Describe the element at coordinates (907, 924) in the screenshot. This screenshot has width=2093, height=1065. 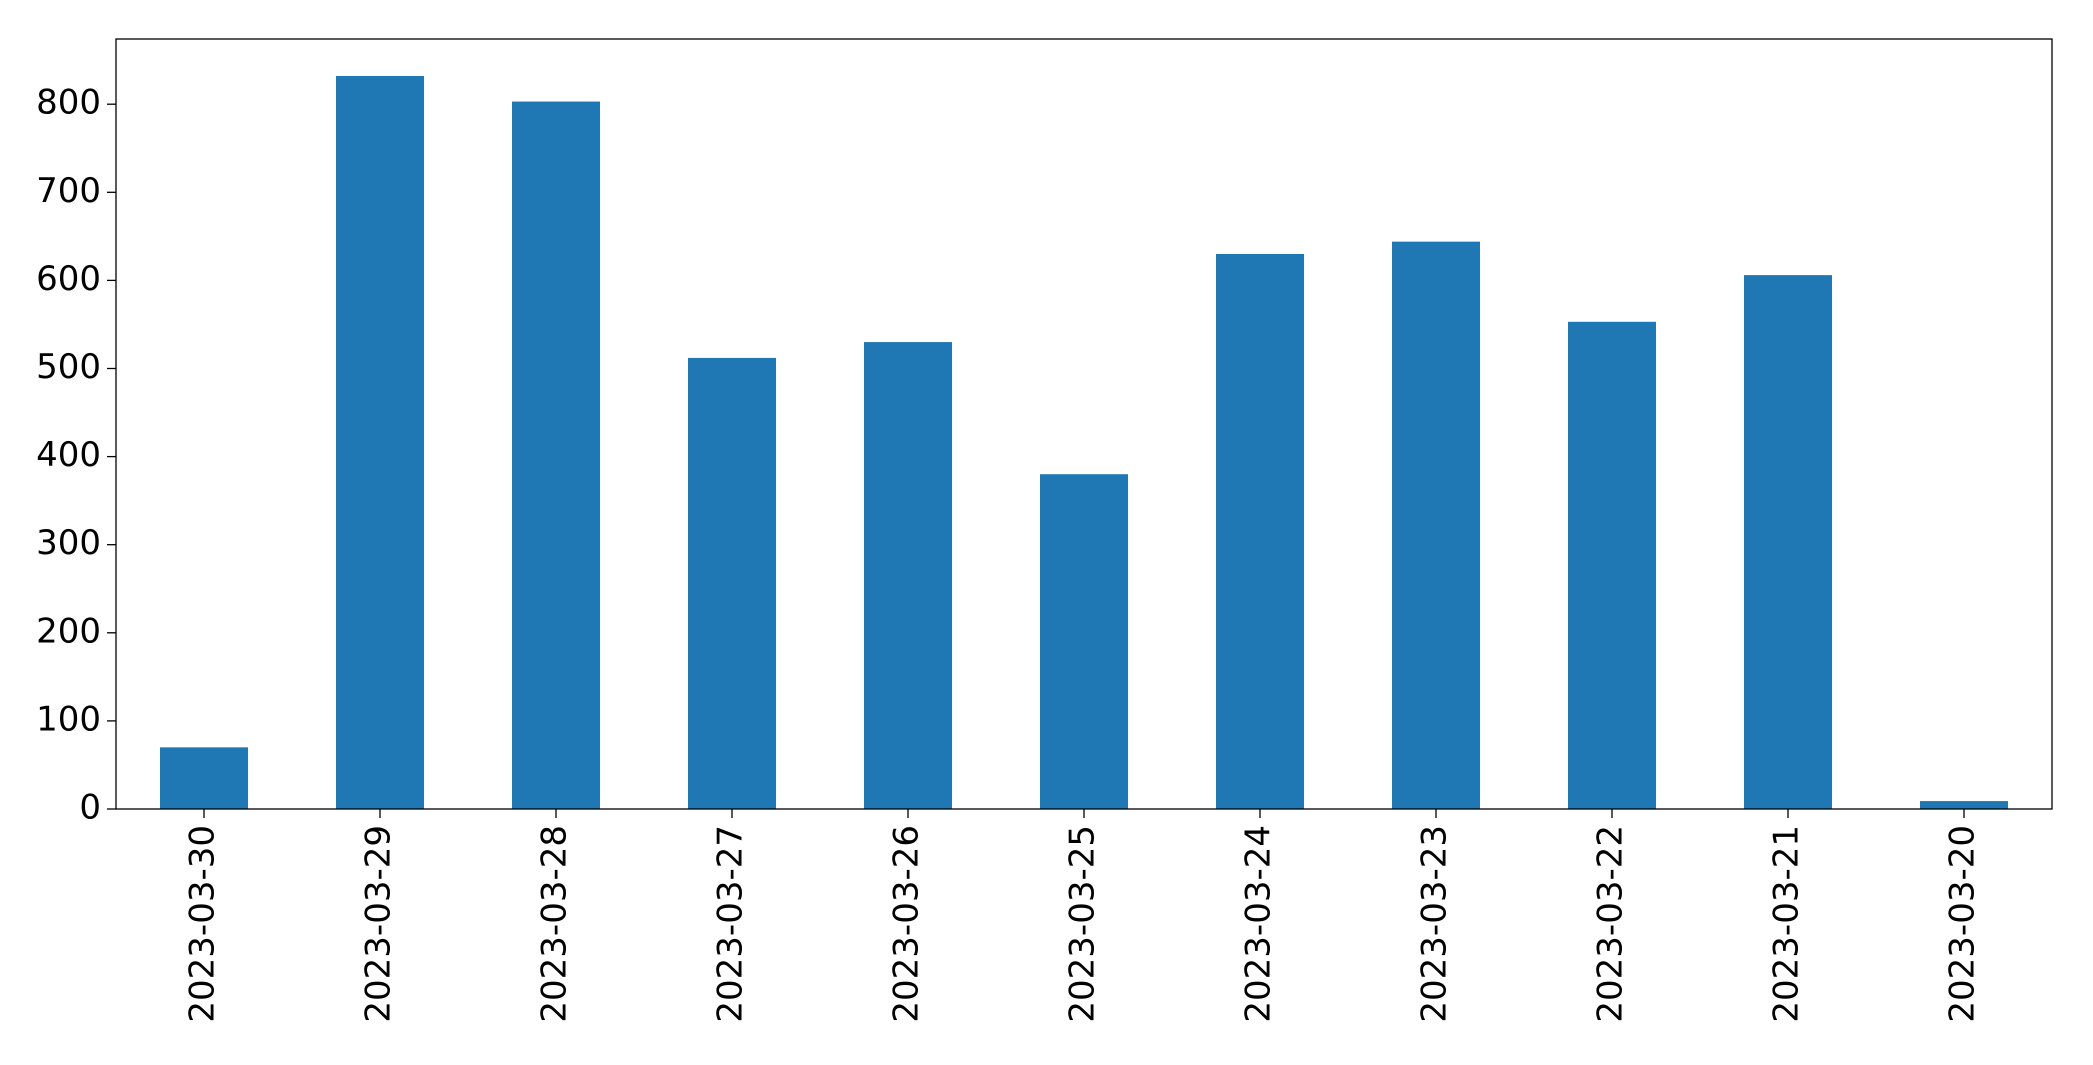
I see `x-tick-label: 2023-03-26` at that location.